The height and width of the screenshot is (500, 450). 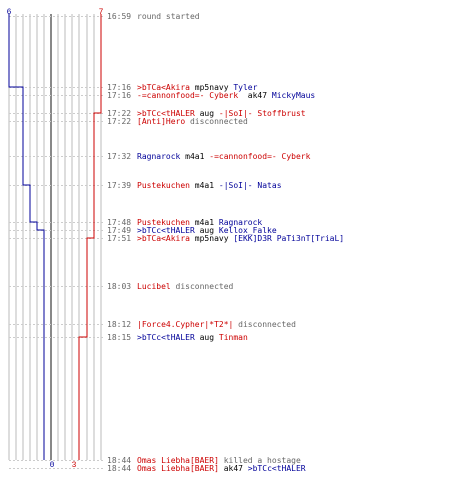 I want to click on event-part: Lucibel, so click(x=154, y=286).